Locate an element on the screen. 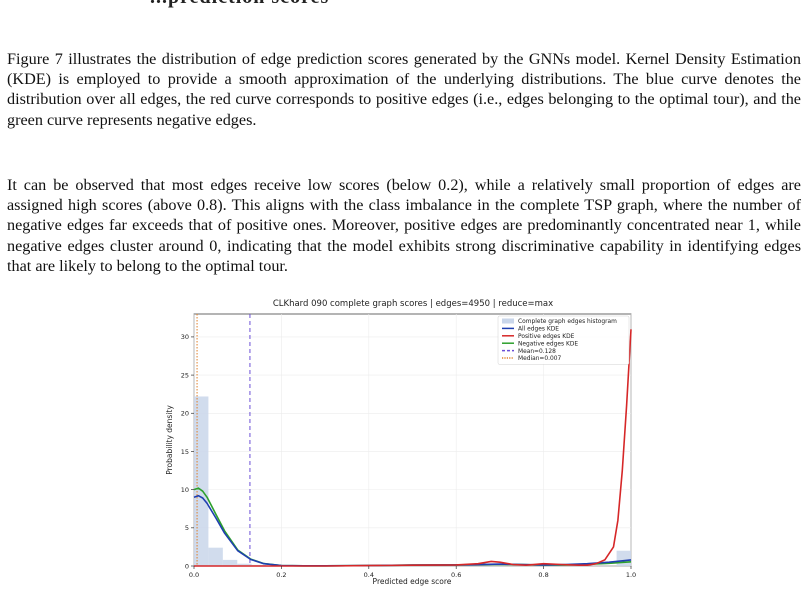 This screenshot has height=592, width=808. x-tick-label-1: 0.2 is located at coordinates (281, 575).